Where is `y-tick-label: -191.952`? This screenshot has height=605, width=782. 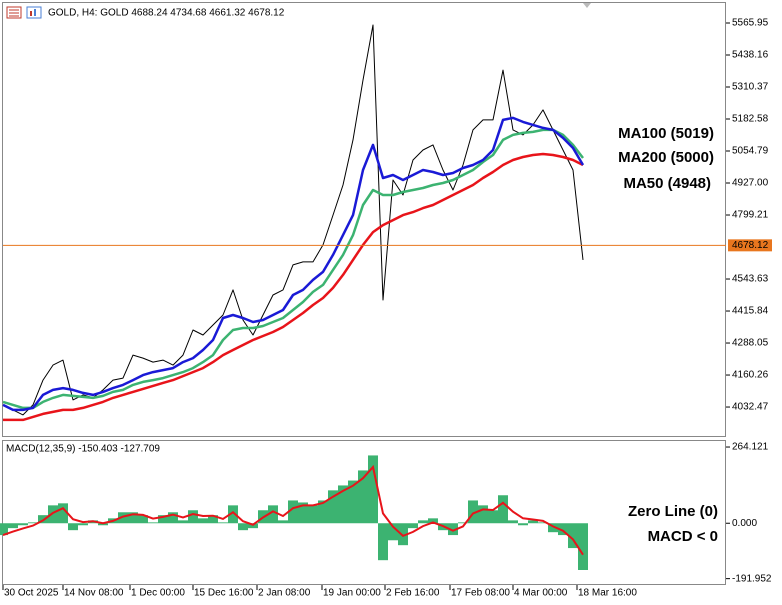
y-tick-label: -191.952 is located at coordinates (752, 578).